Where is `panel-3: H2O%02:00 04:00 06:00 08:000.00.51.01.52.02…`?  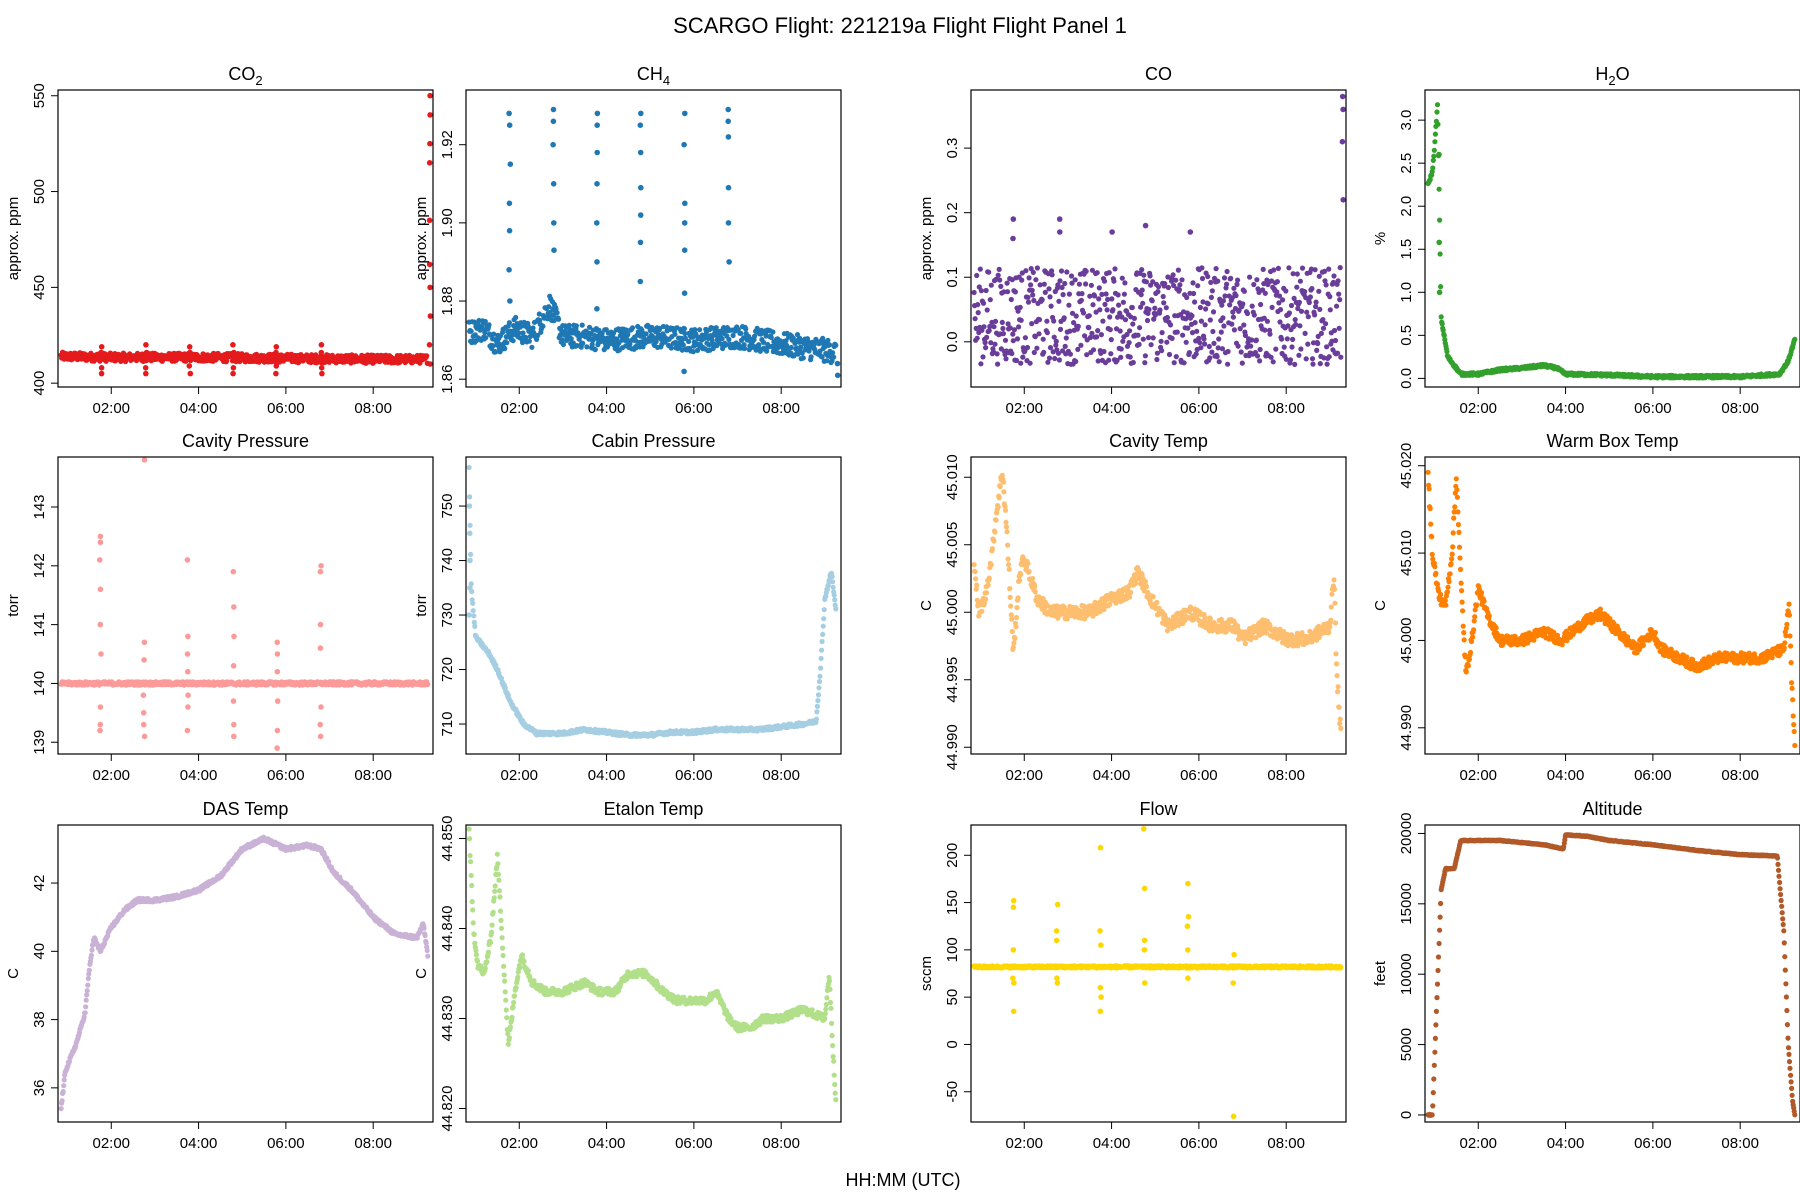 panel-3: H2O%02:00 04:00 06:00 08:000.00.51.01.52.02… is located at coordinates (1586, 240).